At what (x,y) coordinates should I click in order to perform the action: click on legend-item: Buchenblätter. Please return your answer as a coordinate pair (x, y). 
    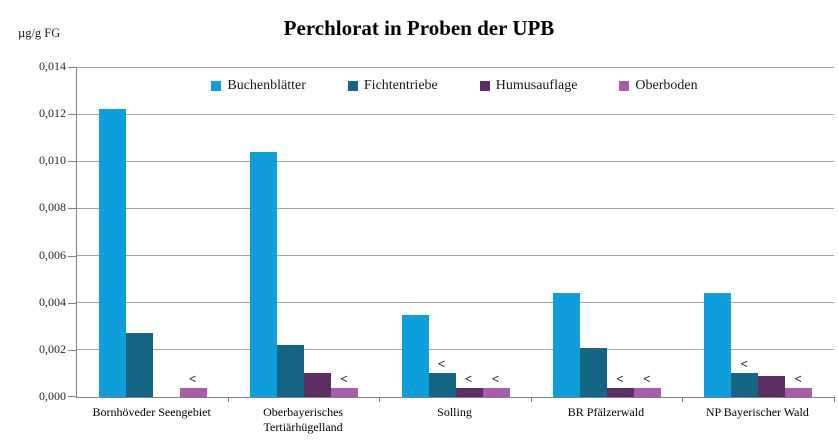
    Looking at the image, I should click on (258, 86).